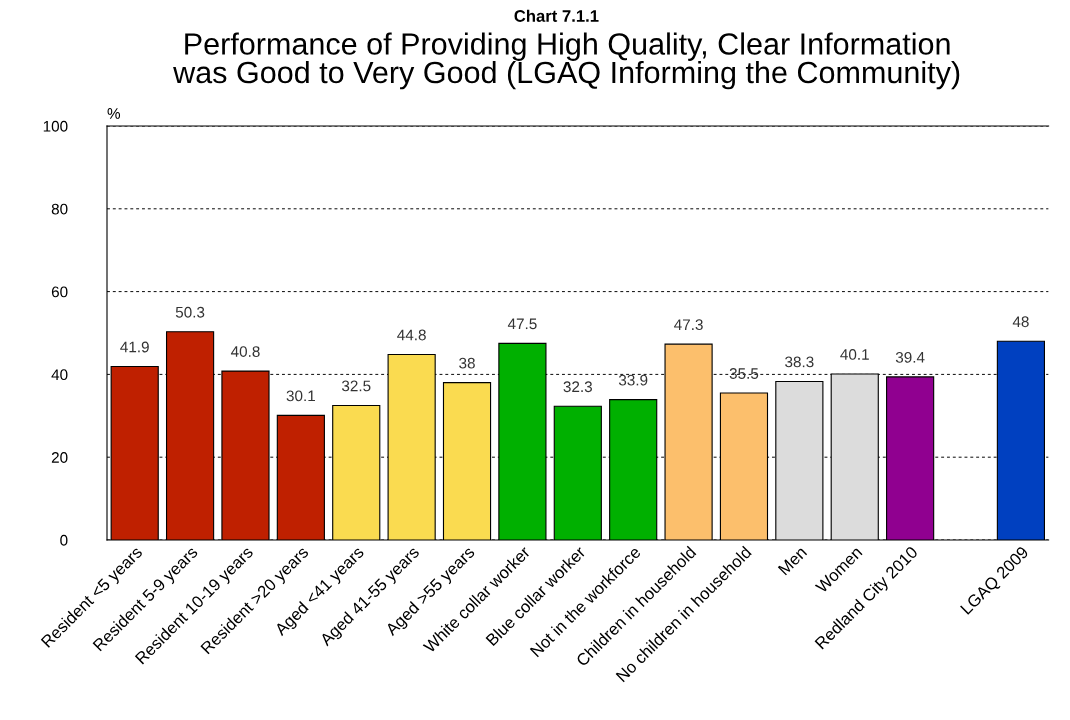 The image size is (1070, 720). Describe the element at coordinates (910, 357) in the screenshot. I see `data-label: 39.4` at that location.